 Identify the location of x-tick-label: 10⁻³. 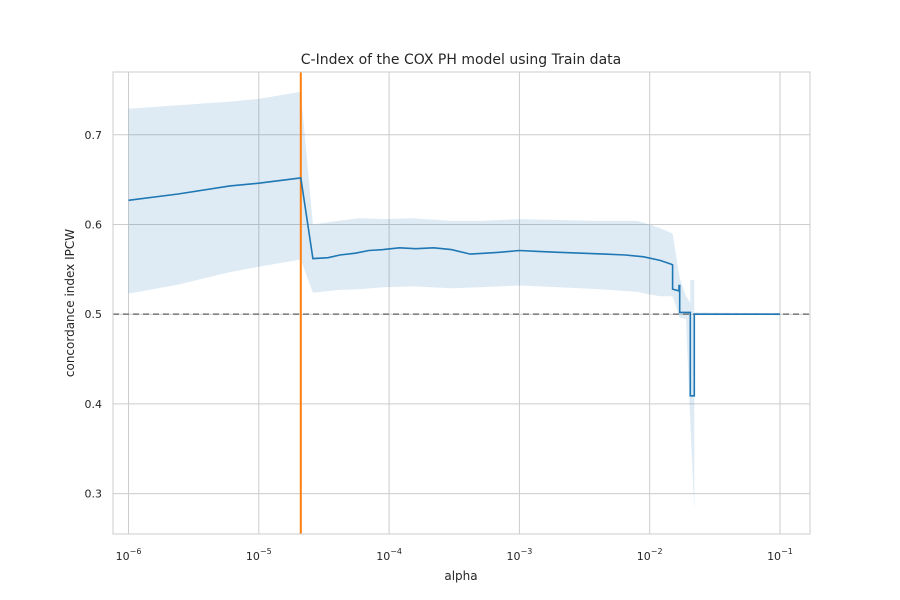
(519, 555).